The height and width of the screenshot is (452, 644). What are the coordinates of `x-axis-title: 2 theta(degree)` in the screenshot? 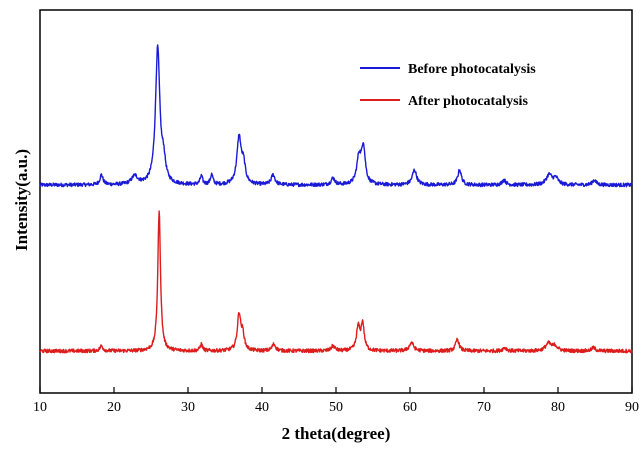 It's located at (336, 433).